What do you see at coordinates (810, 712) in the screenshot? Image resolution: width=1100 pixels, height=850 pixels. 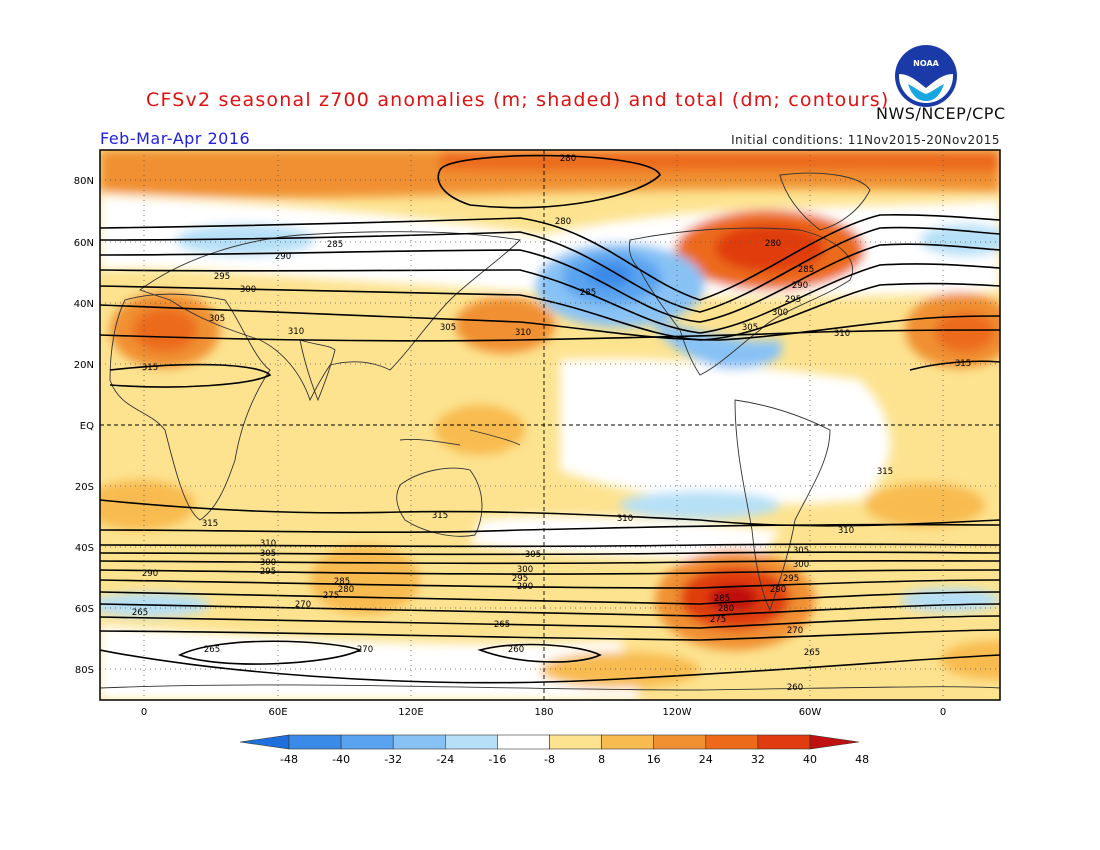 I see `lon-label: 60W` at bounding box center [810, 712].